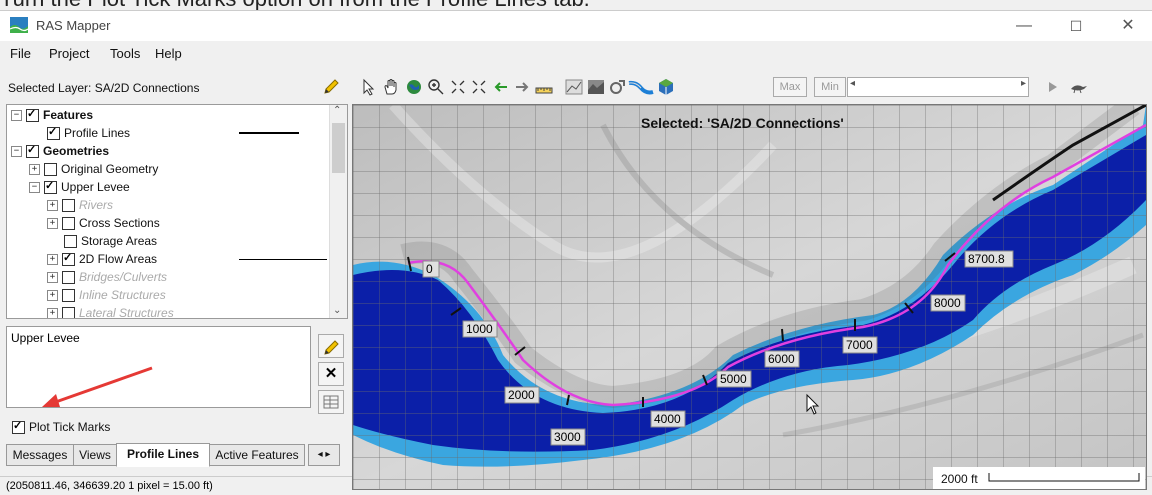 The width and height of the screenshot is (1152, 495). Describe the element at coordinates (414, 87) in the screenshot. I see `globe-icon` at that location.